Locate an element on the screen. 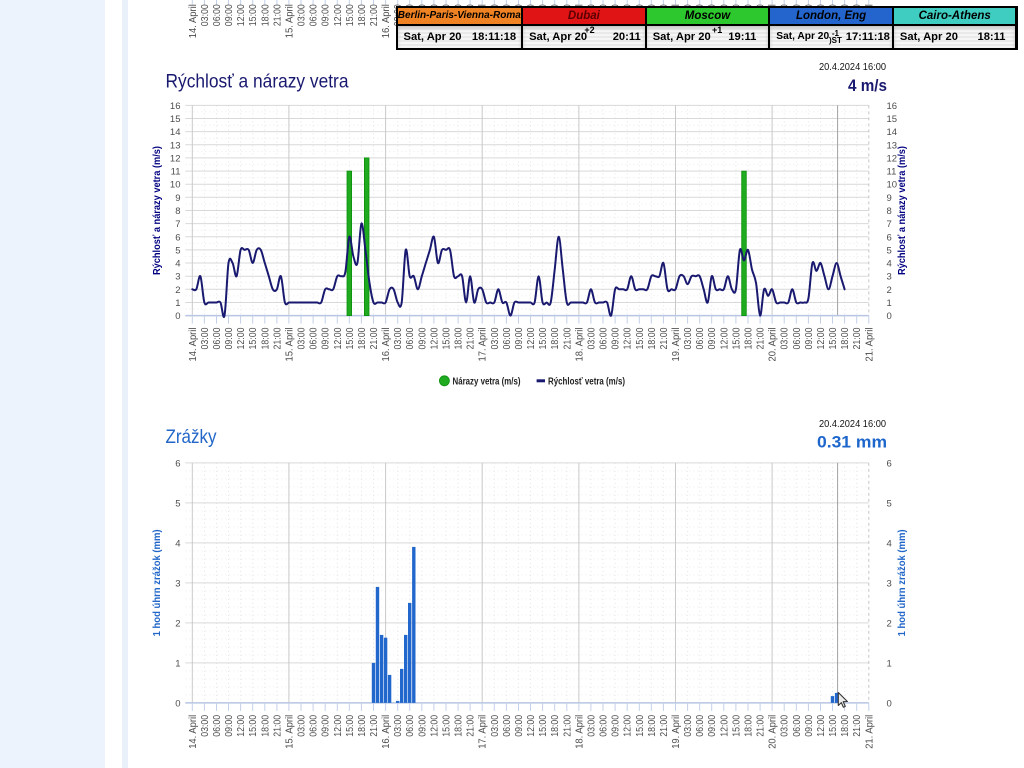 The width and height of the screenshot is (1024, 768). svg-text: 13 is located at coordinates (175, 145).